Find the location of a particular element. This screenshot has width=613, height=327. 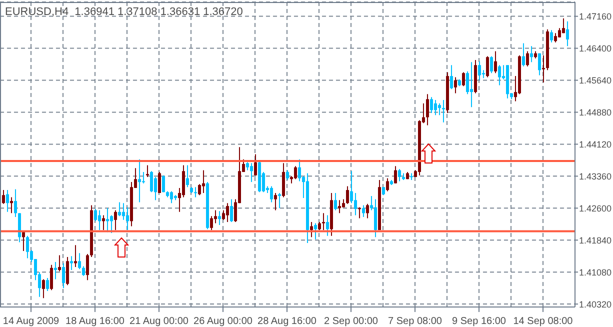

x-tick-label: 14 Sep 08:00 is located at coordinates (543, 321).